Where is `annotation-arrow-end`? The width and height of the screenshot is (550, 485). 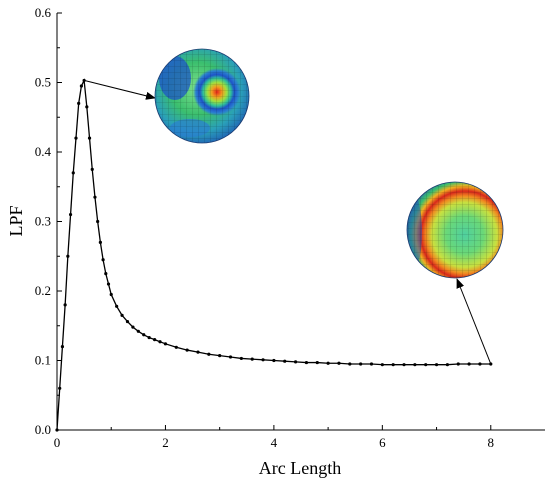
annotation-arrow-end is located at coordinates (474, 321).